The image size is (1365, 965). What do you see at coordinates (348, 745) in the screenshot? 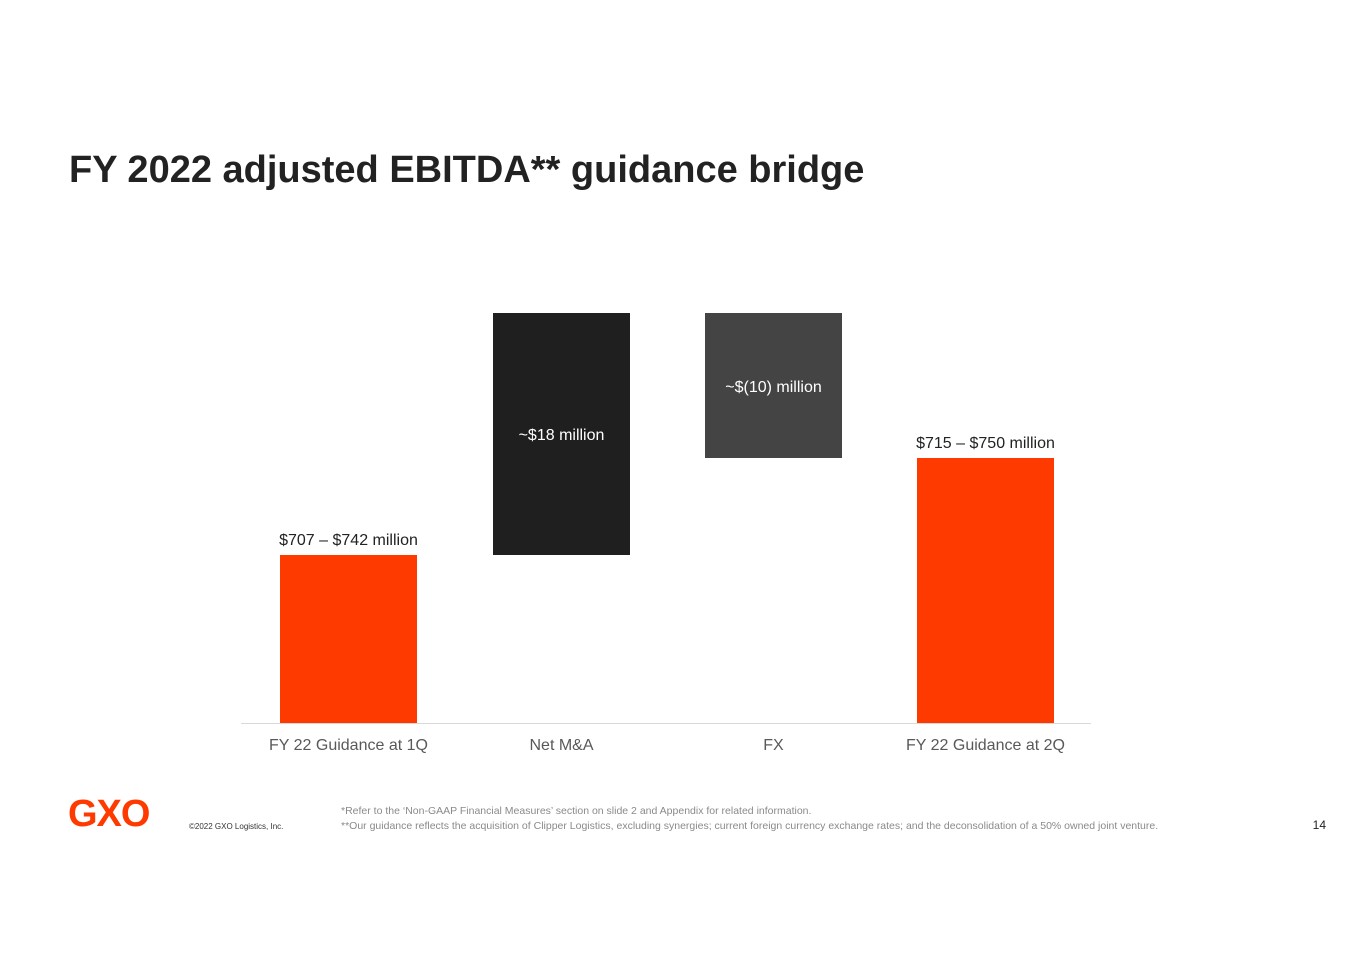
I see `x-tick-label-1: FY 22 Guidance at 1Q` at bounding box center [348, 745].